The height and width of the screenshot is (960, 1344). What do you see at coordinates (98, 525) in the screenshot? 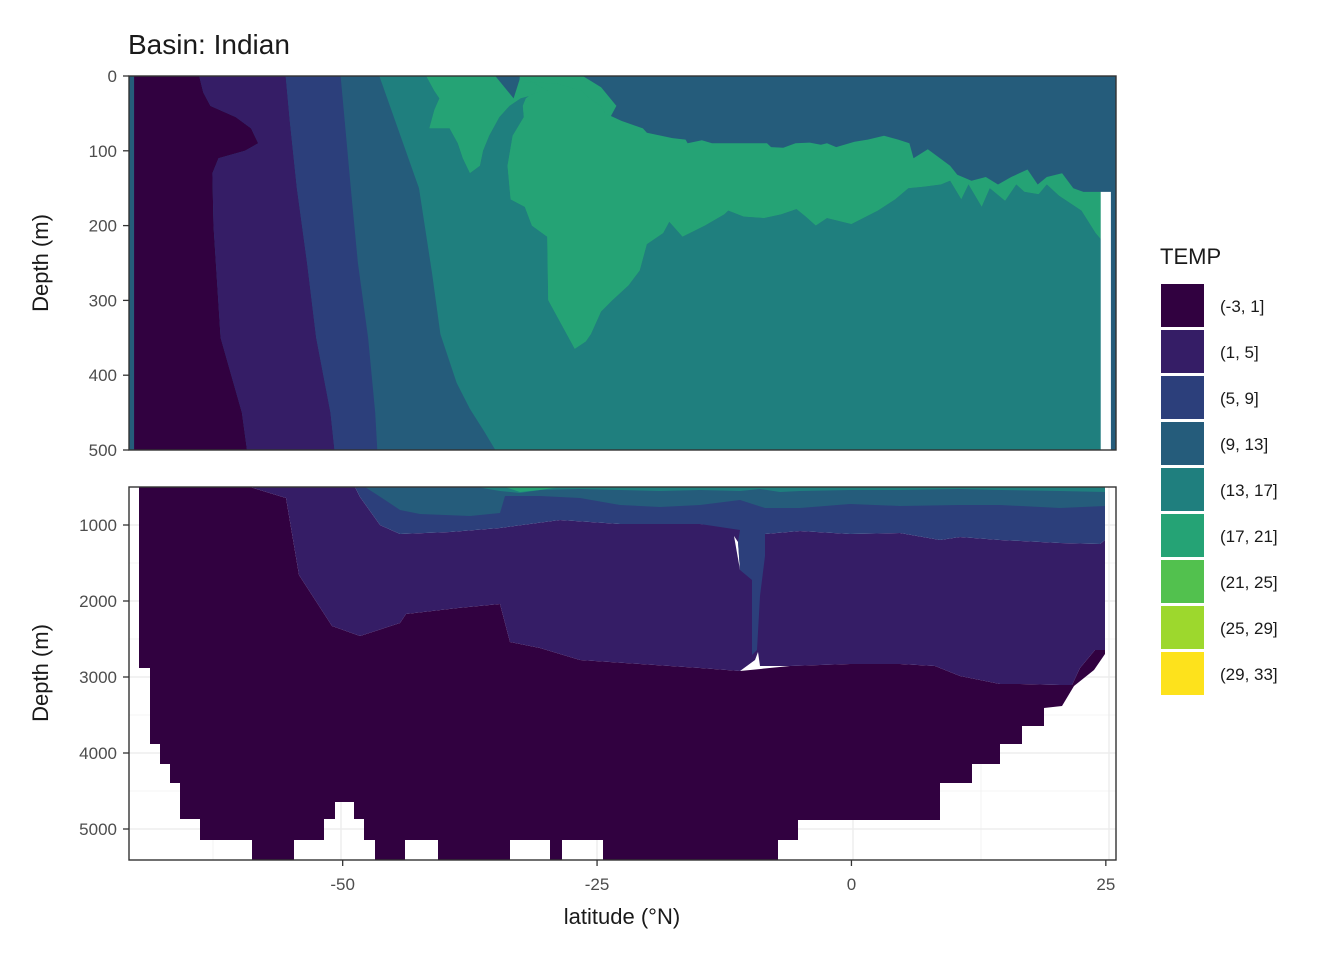
I see `lower-y-tick-label: 1000` at bounding box center [98, 525].